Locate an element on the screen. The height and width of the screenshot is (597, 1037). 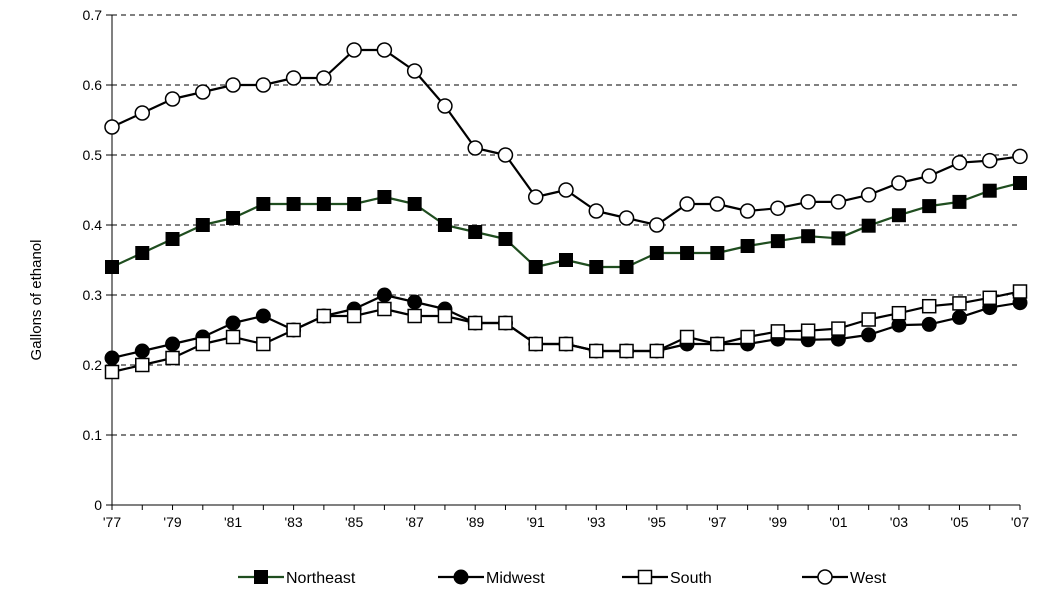
y-tick-label: 0.5 is located at coordinates (93, 155).